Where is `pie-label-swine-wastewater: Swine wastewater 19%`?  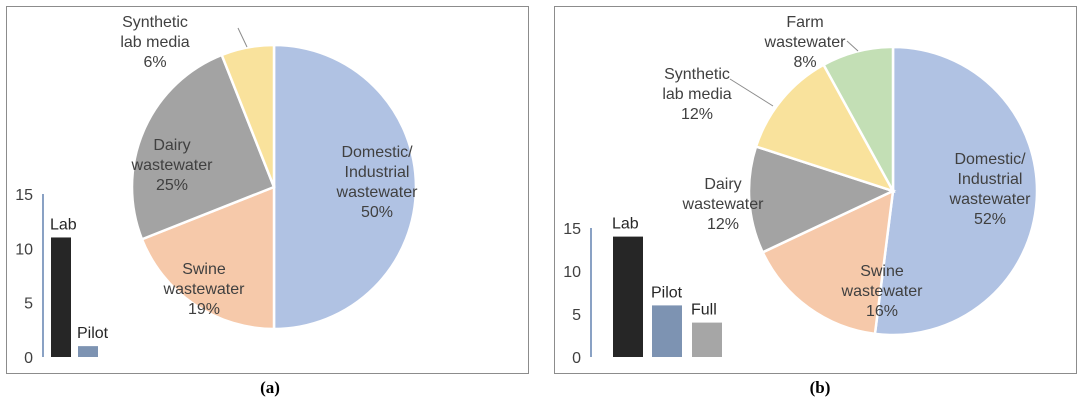 pie-label-swine-wastewater: Swine wastewater 19% is located at coordinates (204, 289).